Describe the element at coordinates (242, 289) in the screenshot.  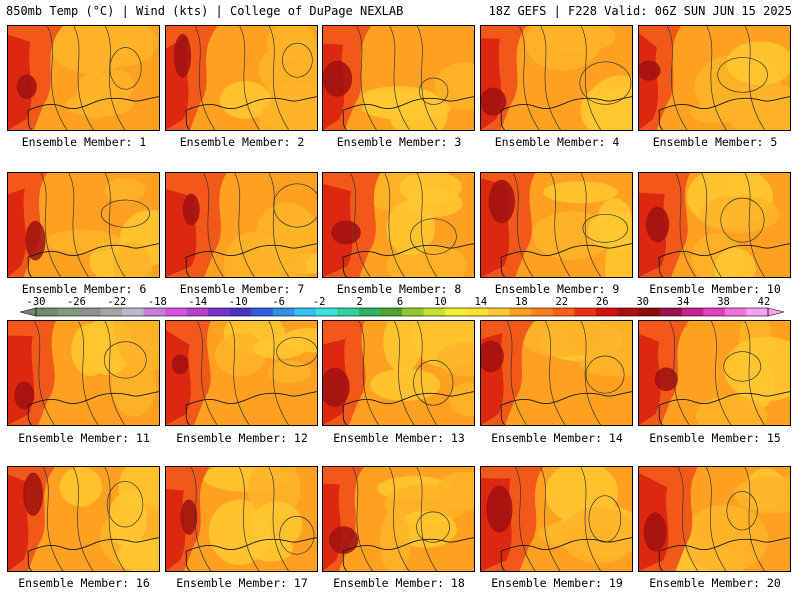
I see `ensemble-member-label: Ensemble Member: 7` at that location.